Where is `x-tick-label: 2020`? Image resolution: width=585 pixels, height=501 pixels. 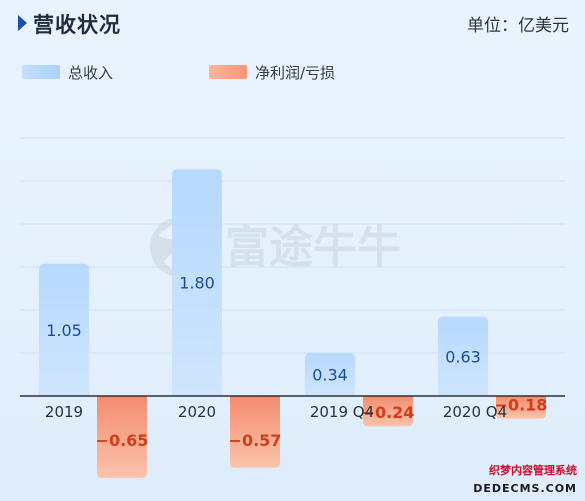
x-tick-label: 2020 is located at coordinates (197, 412).